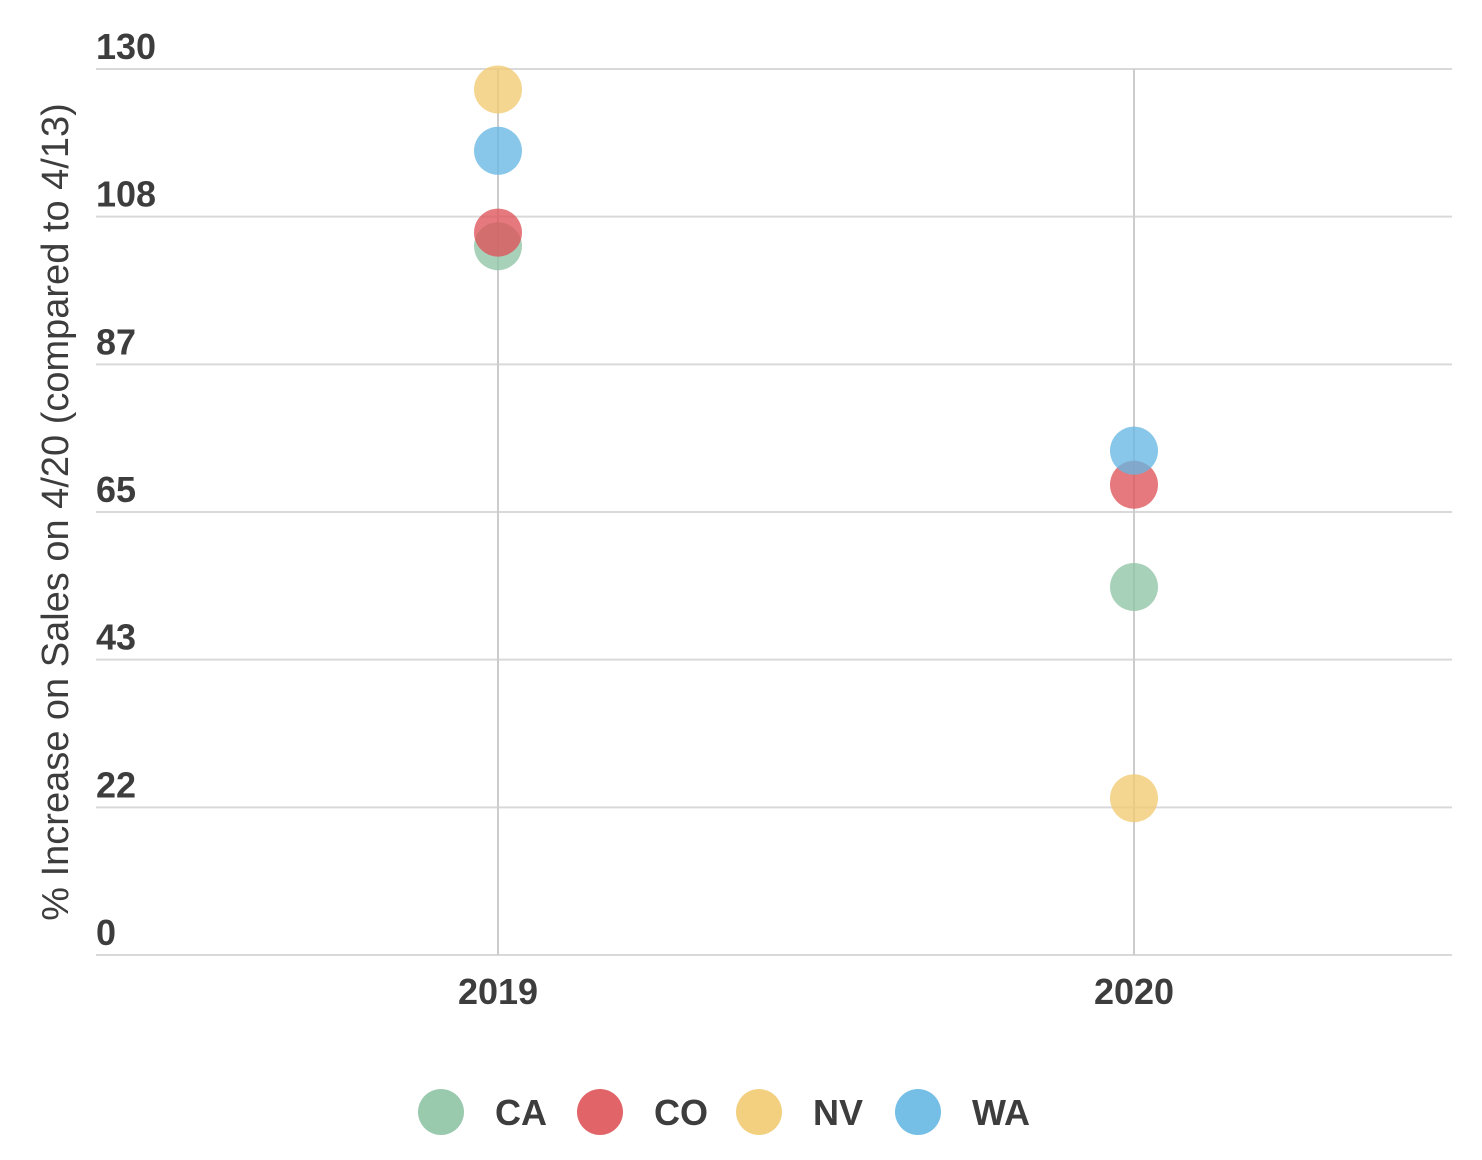 The image size is (1482, 1160). What do you see at coordinates (126, 46) in the screenshot?
I see `y-tick-label: 130` at bounding box center [126, 46].